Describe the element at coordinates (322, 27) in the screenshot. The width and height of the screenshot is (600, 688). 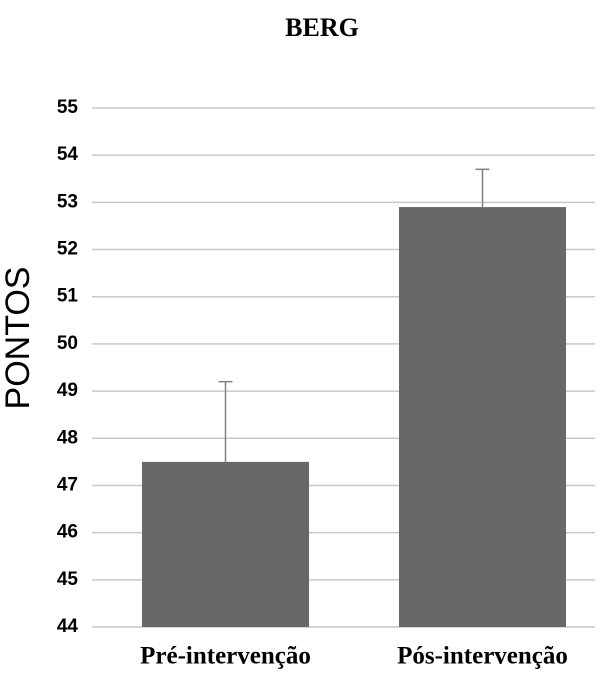
I see `chart-title: BERG` at that location.